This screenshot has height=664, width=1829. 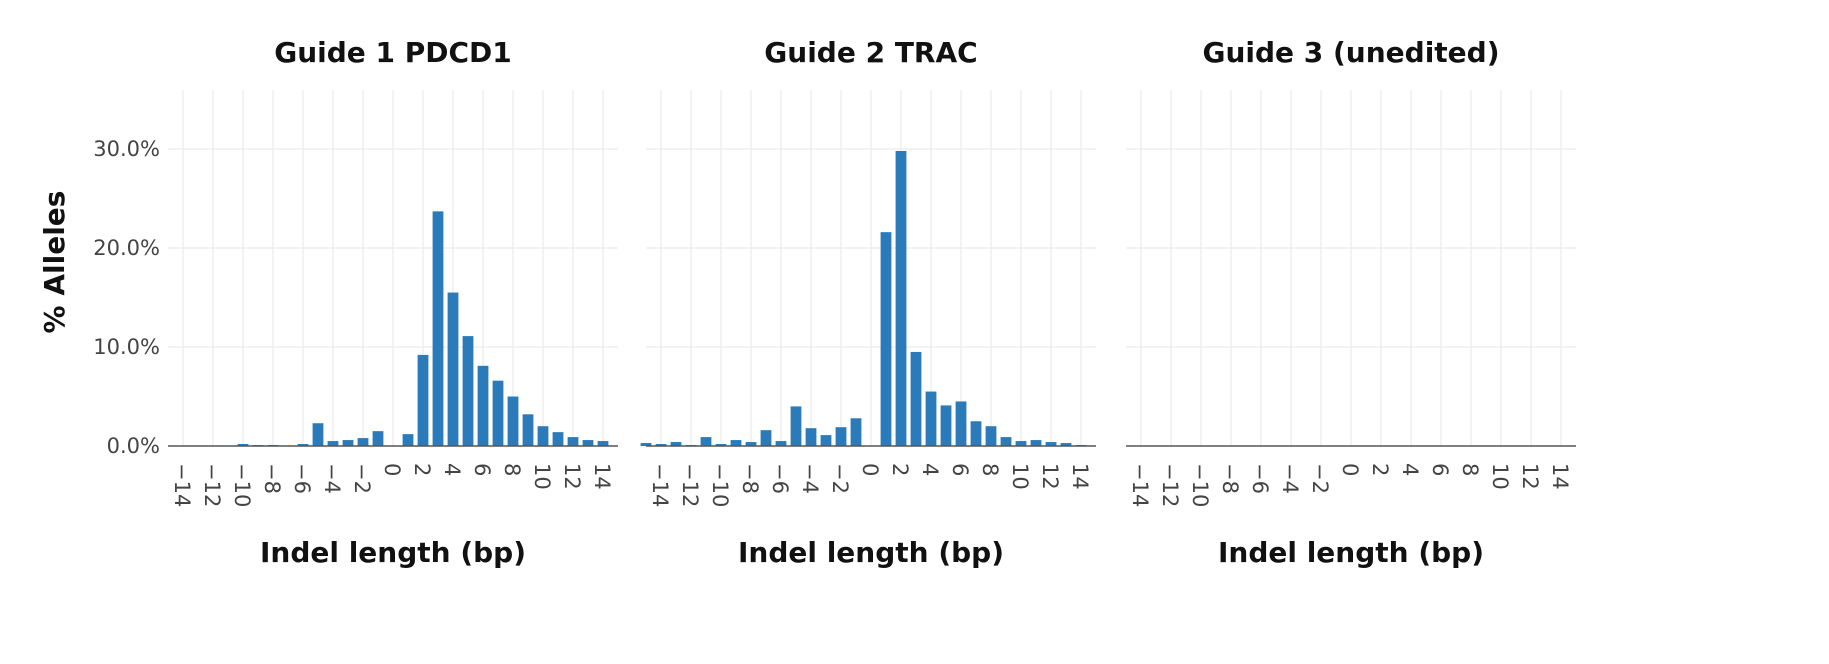 What do you see at coordinates (393, 52) in the screenshot?
I see `panel-title: Guide 1 PDCD1` at bounding box center [393, 52].